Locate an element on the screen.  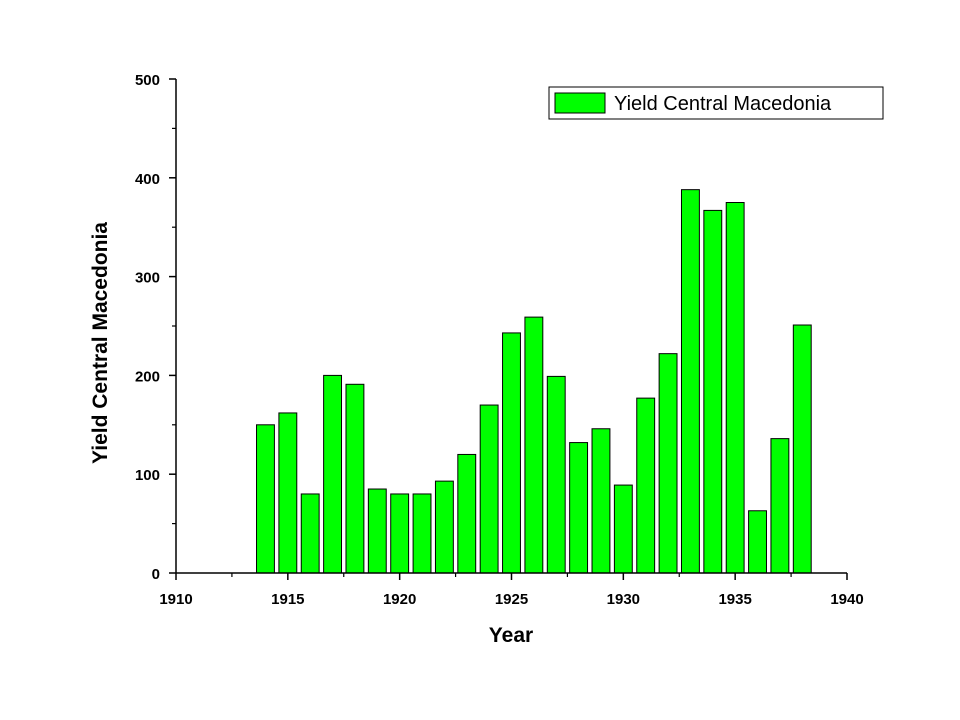
bar-1918 is located at coordinates (355, 478).